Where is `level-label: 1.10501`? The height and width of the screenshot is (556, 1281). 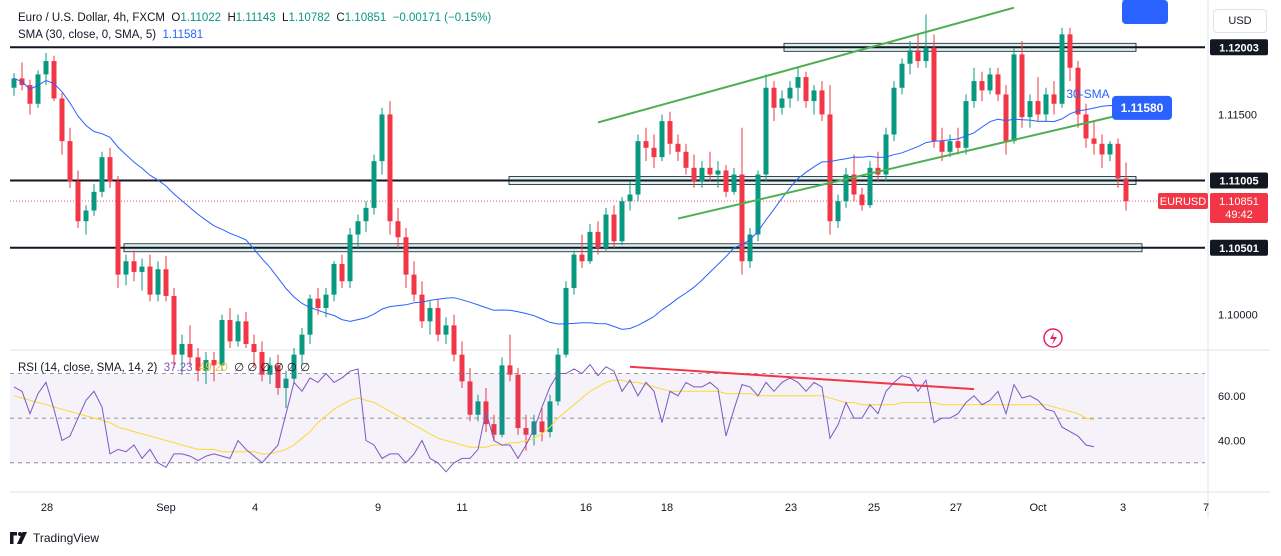 level-label: 1.10501 is located at coordinates (1239, 249).